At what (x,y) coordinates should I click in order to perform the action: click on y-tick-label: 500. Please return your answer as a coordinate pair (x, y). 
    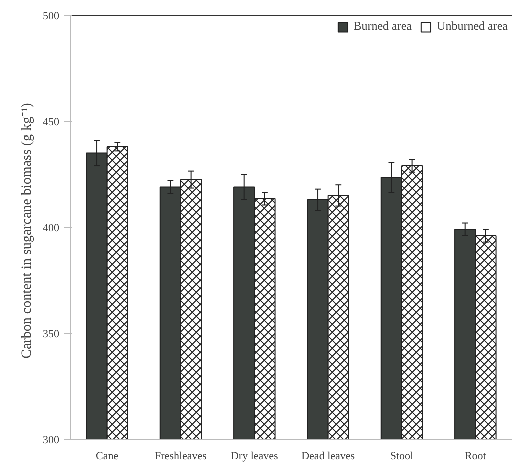
    Looking at the image, I should click on (51, 16).